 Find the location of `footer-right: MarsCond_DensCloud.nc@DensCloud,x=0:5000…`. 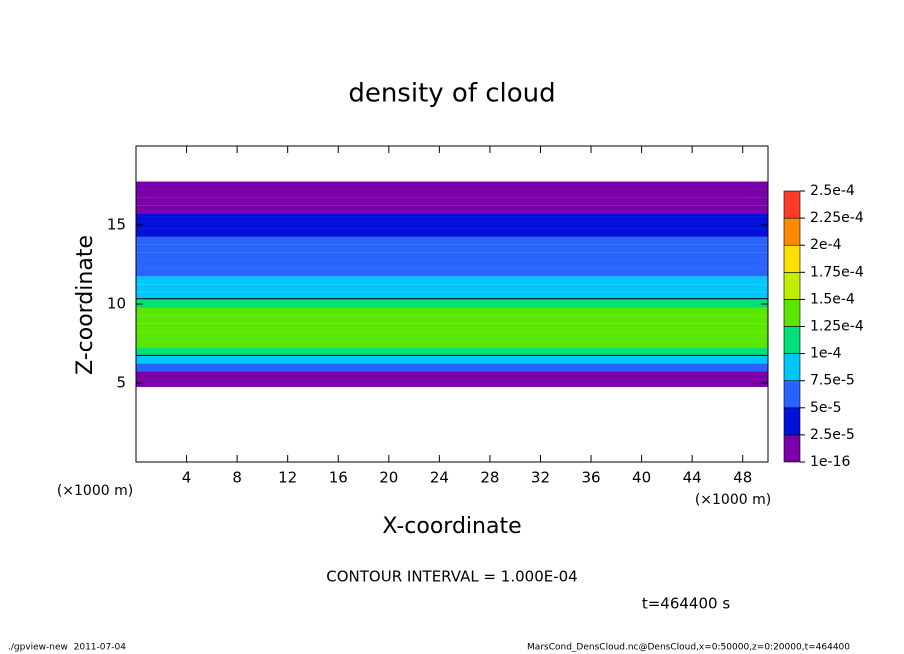

footer-right: MarsCond_DensCloud.nc@DensCloud,x=0:5000… is located at coordinates (688, 648).